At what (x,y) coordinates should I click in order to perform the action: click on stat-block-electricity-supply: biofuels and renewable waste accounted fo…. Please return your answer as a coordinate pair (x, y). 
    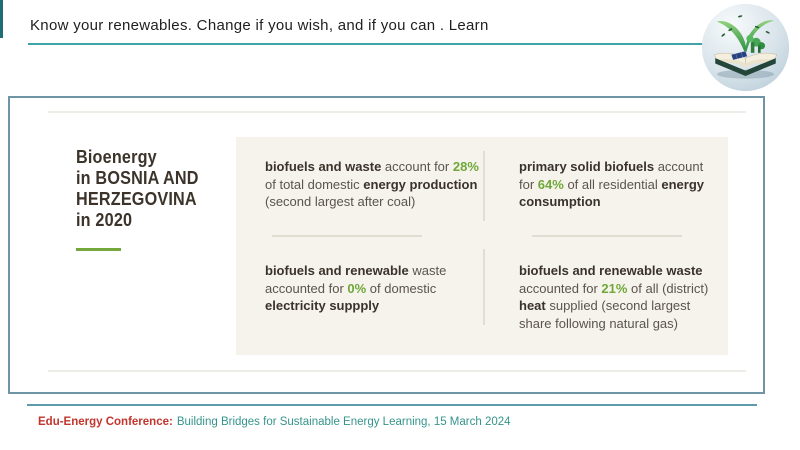
    Looking at the image, I should click on (356, 288).